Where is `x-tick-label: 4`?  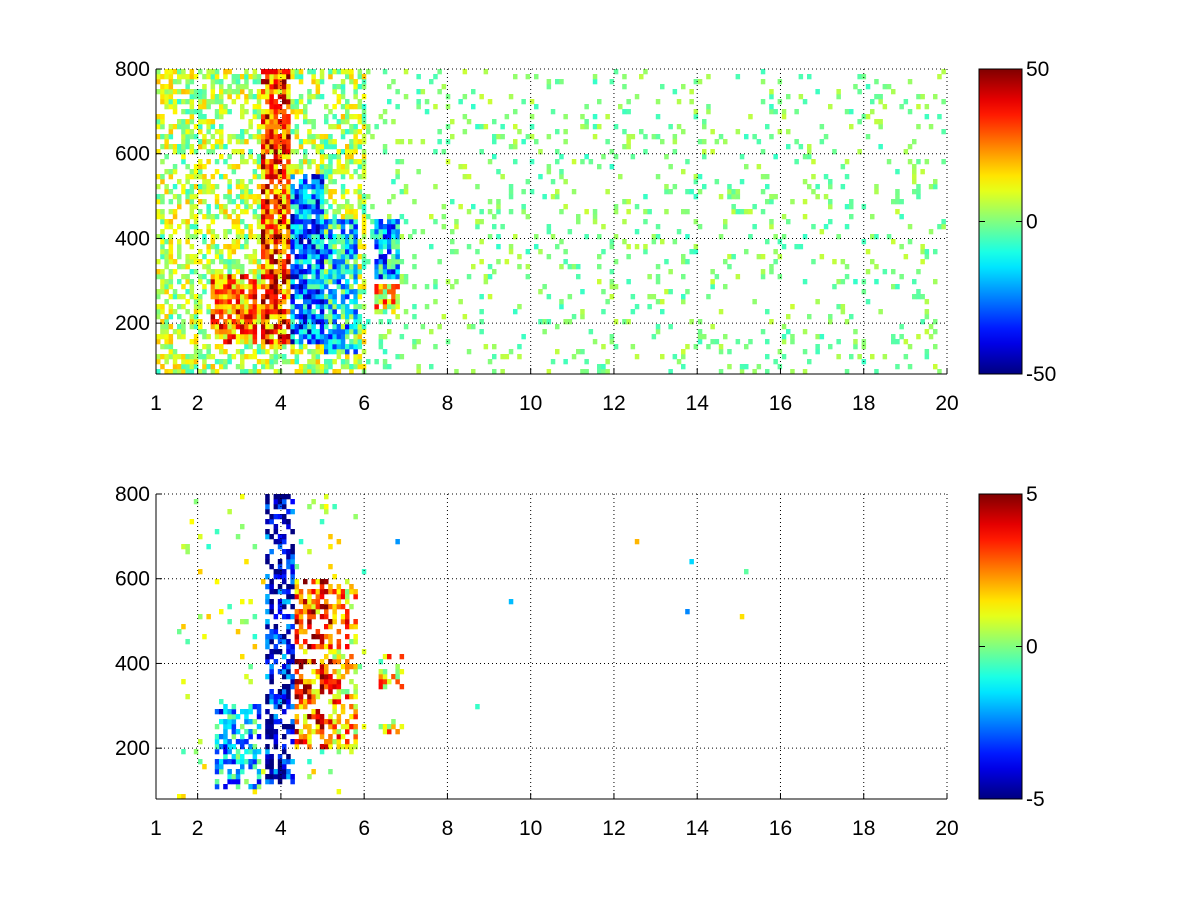
x-tick-label: 4 is located at coordinates (281, 403).